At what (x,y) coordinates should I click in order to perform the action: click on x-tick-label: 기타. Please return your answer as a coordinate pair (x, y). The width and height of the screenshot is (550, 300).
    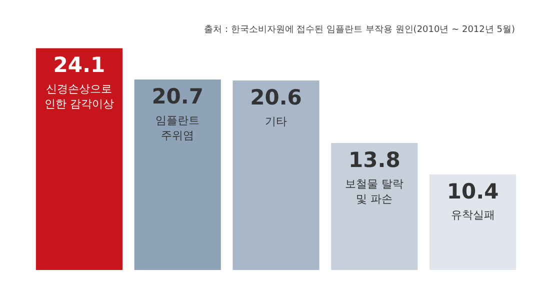
    Looking at the image, I should click on (276, 121).